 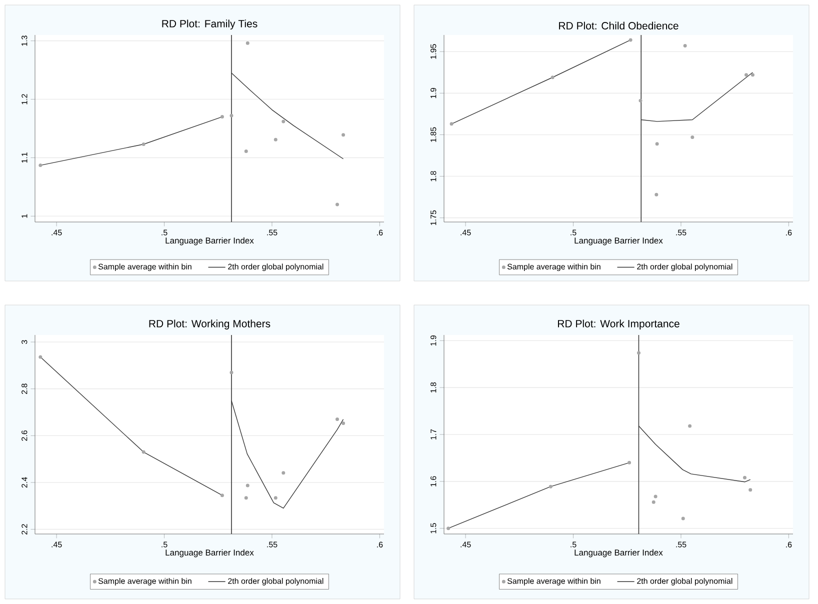 What do you see at coordinates (25, 41) in the screenshot?
I see `y-tick-label: 1.3` at bounding box center [25, 41].